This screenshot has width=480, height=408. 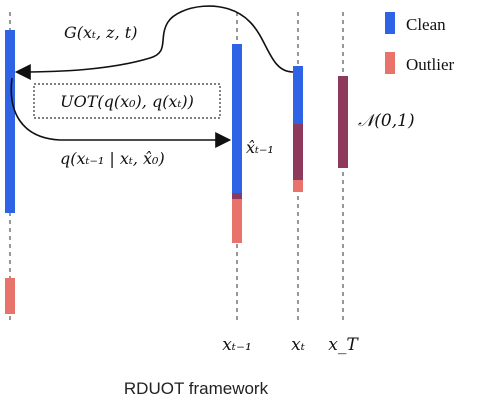 What do you see at coordinates (343, 122) in the screenshot?
I see `x-T-noise-bar` at bounding box center [343, 122].